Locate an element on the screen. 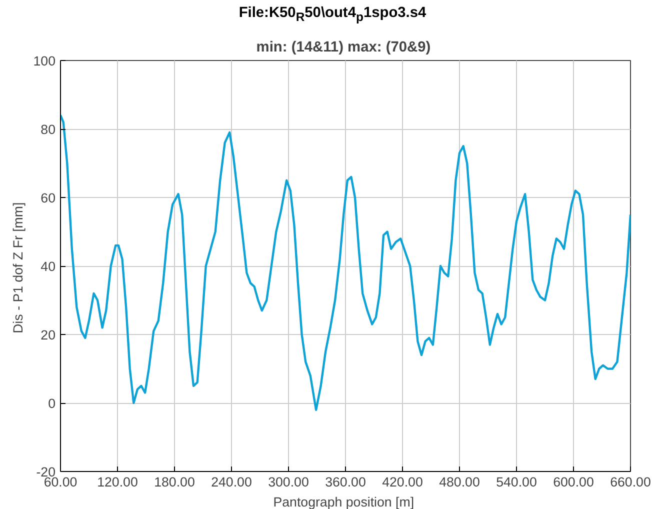 Image resolution: width=659 pixels, height=509 pixels. y-tick-label: 80 is located at coordinates (48, 129).